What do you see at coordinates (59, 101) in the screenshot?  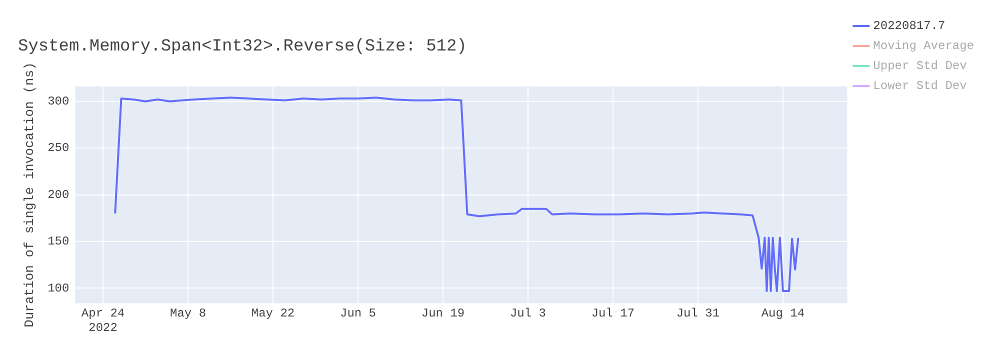 I see `y-tick-label: 300` at bounding box center [59, 101].